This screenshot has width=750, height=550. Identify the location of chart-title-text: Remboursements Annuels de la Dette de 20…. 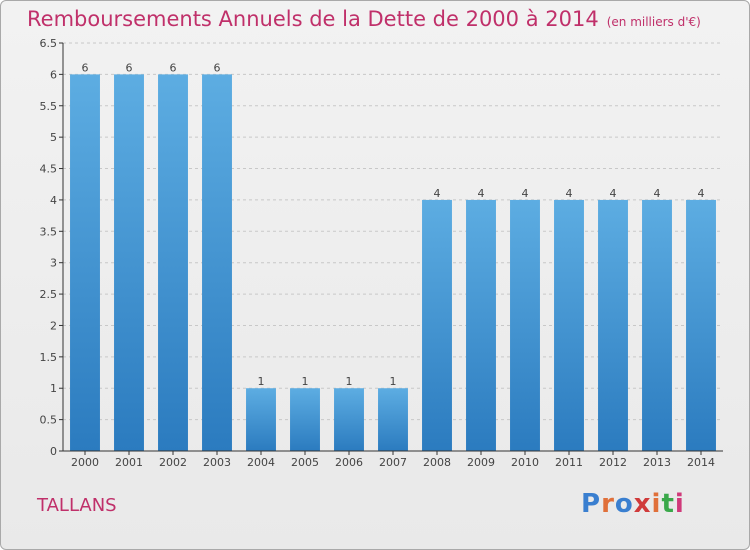
(313, 19).